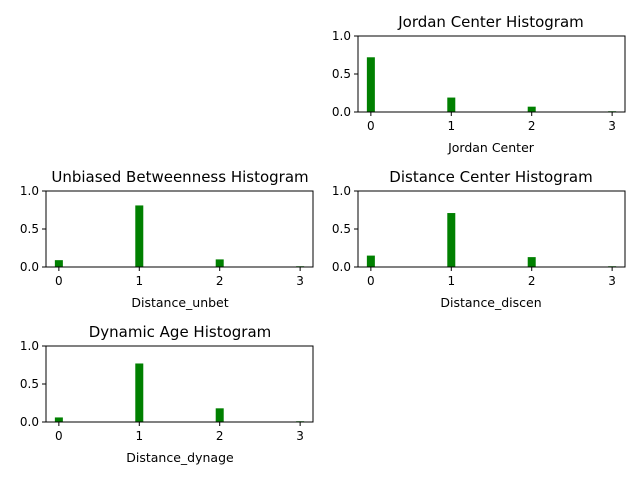 The height and width of the screenshot is (480, 640). Describe the element at coordinates (490, 302) in the screenshot. I see `x-axis-label: Distance_discen` at that location.